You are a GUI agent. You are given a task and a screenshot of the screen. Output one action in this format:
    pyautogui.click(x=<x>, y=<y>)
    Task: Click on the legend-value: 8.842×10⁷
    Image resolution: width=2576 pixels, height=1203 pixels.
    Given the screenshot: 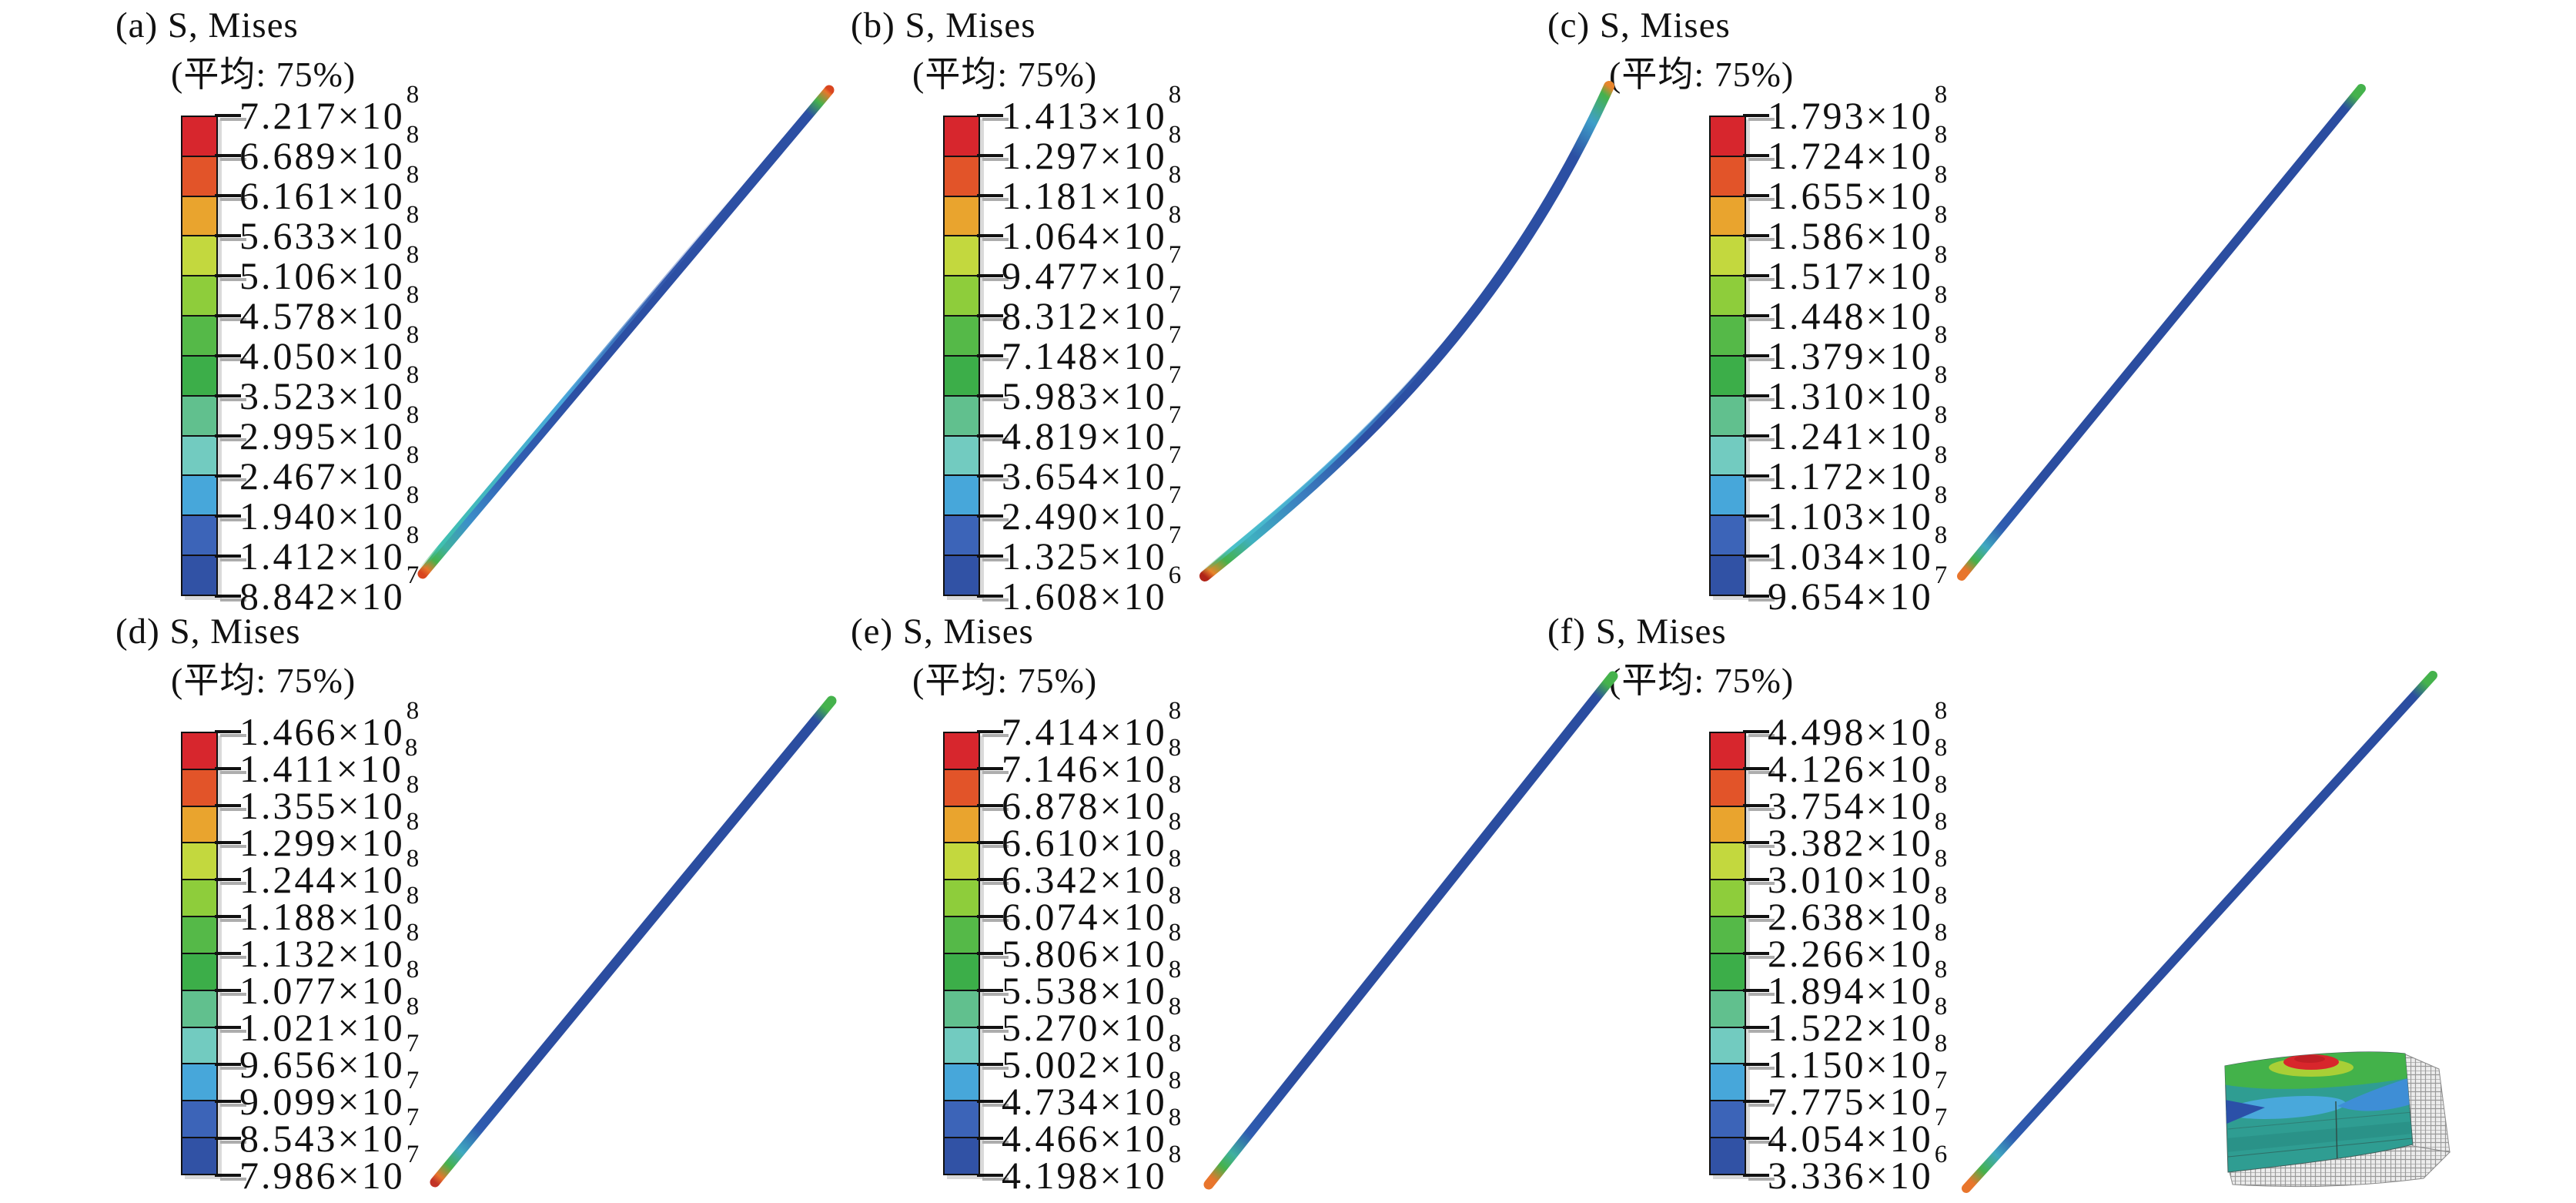 What is the action you would take?
    pyautogui.click(x=330, y=589)
    